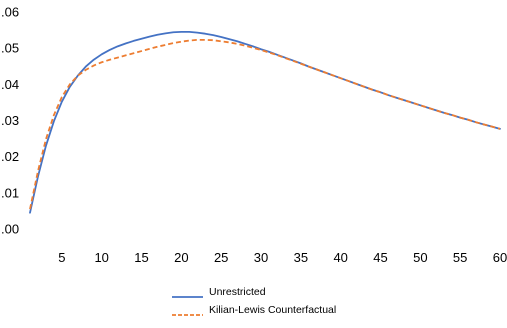 The image size is (507, 328). I want to click on y-tick-label: .03, so click(10, 120).